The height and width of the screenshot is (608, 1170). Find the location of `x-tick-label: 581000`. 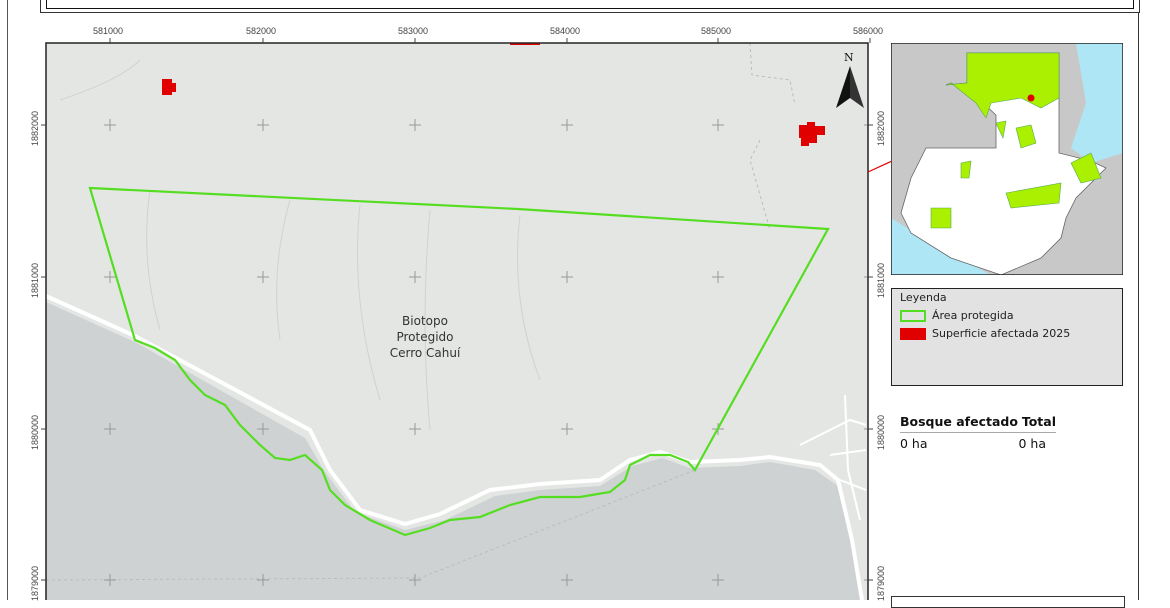

x-tick-label: 581000 is located at coordinates (108, 31).